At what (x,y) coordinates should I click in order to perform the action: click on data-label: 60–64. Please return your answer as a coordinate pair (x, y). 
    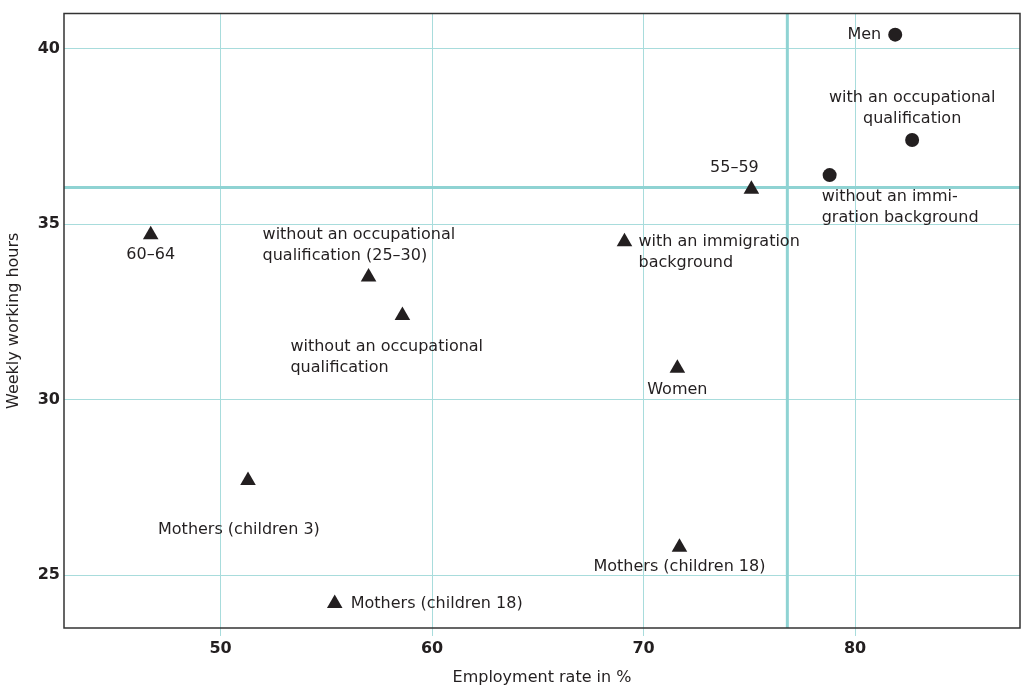
    Looking at the image, I should click on (151, 253).